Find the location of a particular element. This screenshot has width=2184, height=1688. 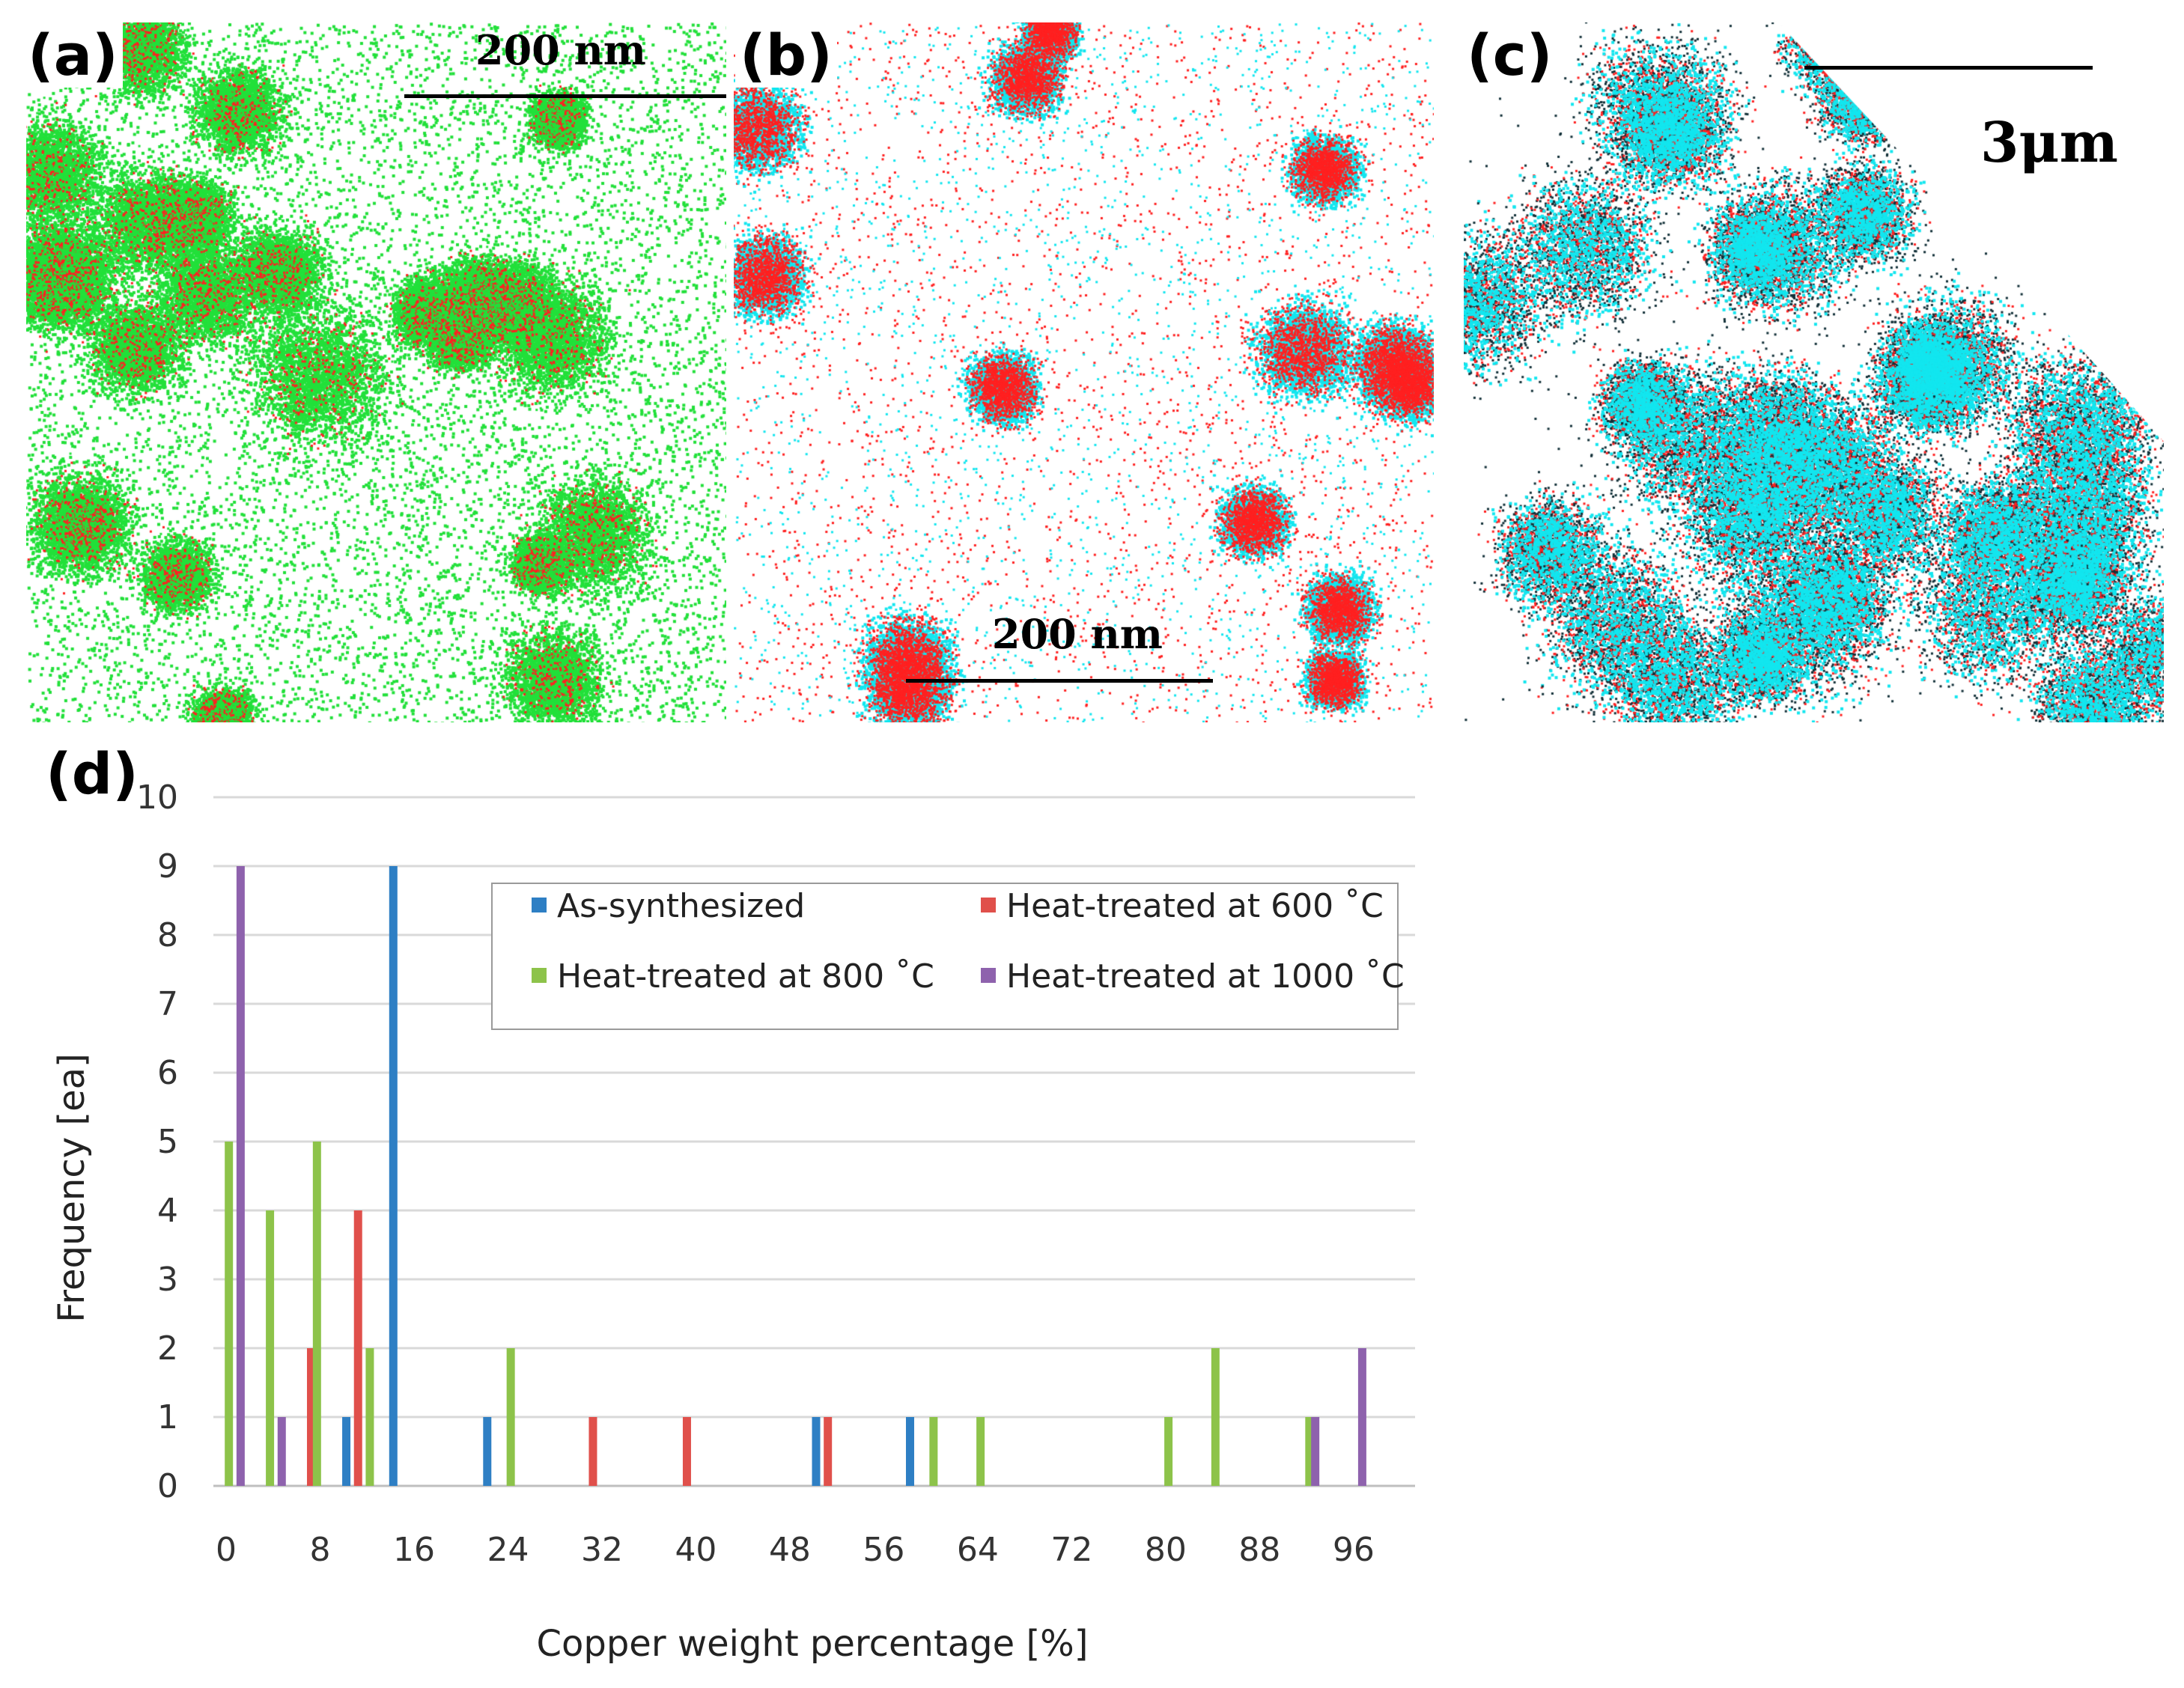

eds-map-a-image is located at coordinates (376, 372).